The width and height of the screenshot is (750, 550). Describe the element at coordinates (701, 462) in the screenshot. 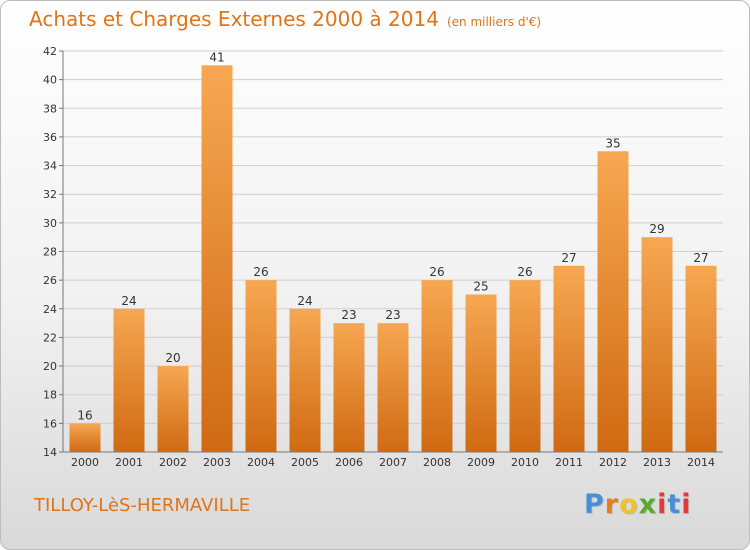

I see `x-tick-label: 2014` at that location.